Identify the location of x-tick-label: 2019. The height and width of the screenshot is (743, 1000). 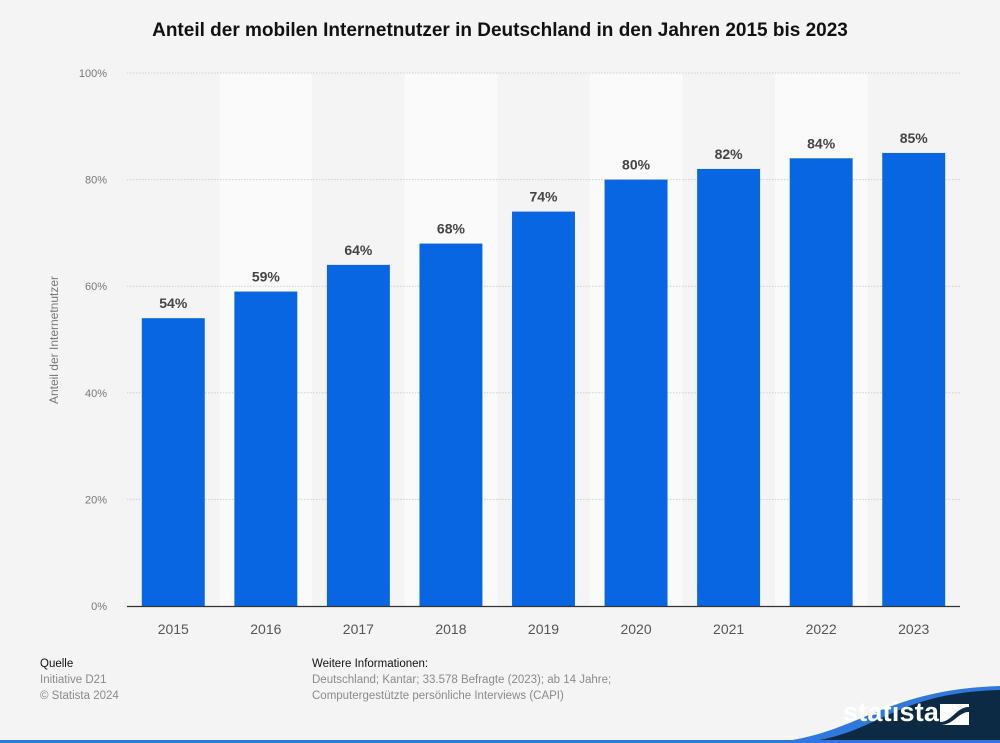
(543, 629).